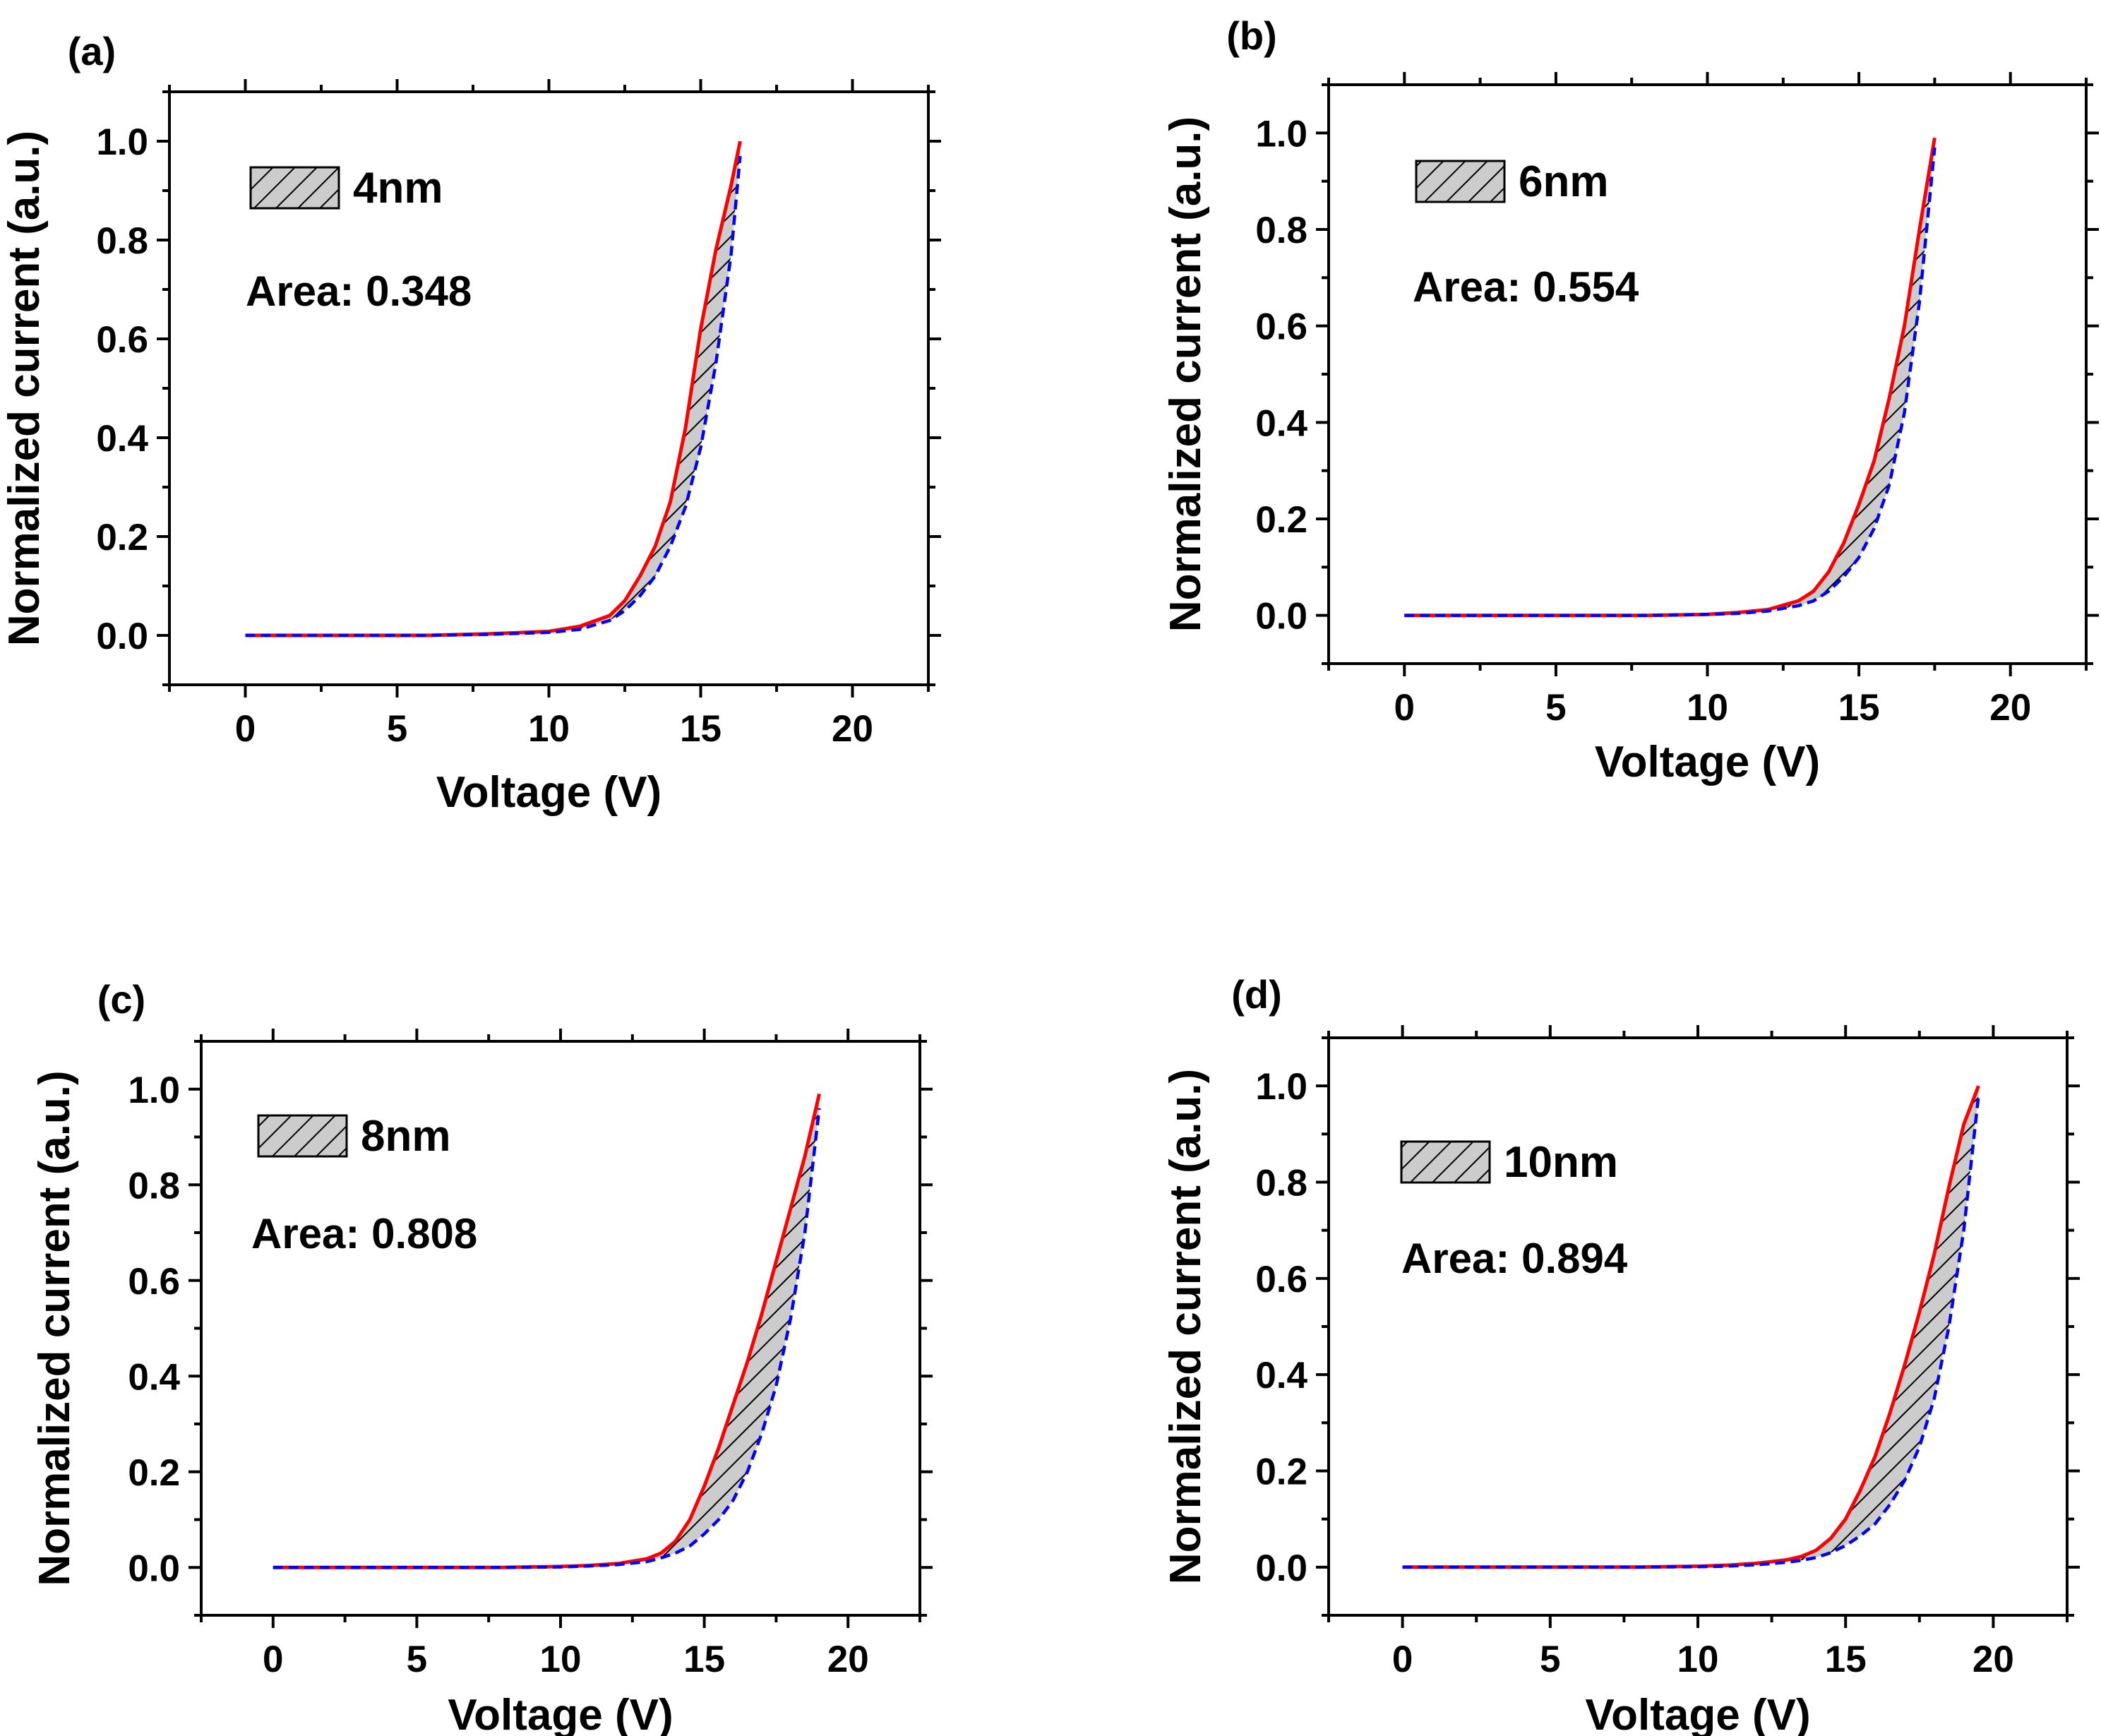 This screenshot has height=1736, width=2101. I want to click on panel-label: (b), so click(1251, 35).